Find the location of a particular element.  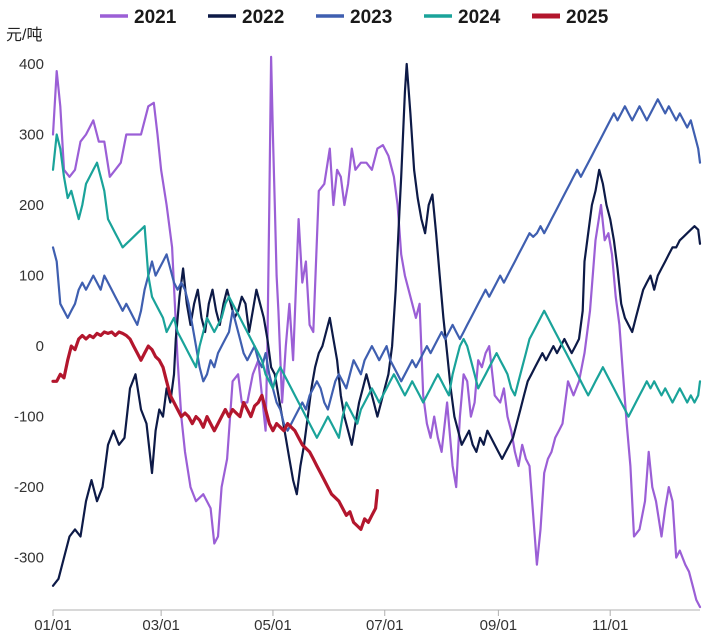

y-tick-label: 100 is located at coordinates (31, 276).